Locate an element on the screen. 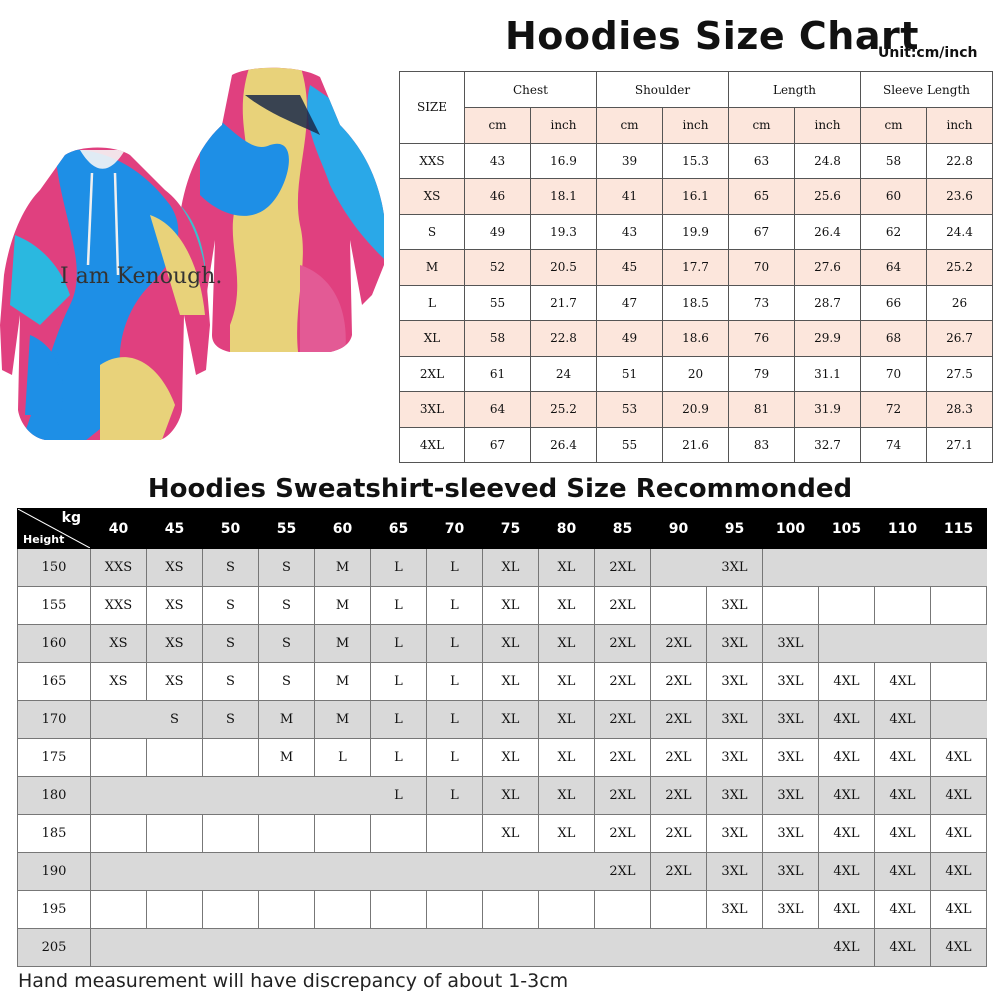  weight-header: 90 is located at coordinates (678, 528).